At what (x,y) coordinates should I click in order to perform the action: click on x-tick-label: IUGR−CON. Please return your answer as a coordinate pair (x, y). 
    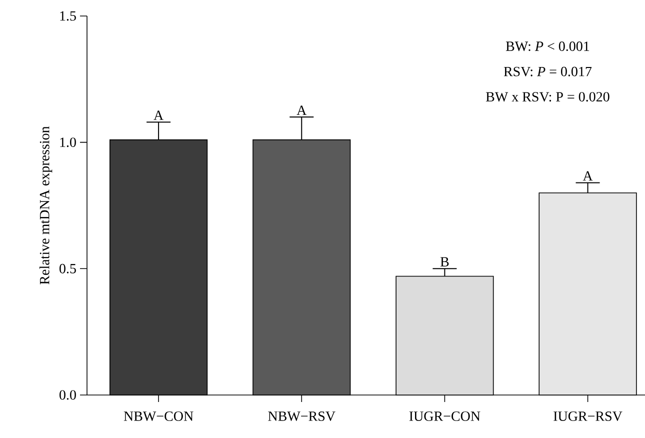
    Looking at the image, I should click on (444, 416).